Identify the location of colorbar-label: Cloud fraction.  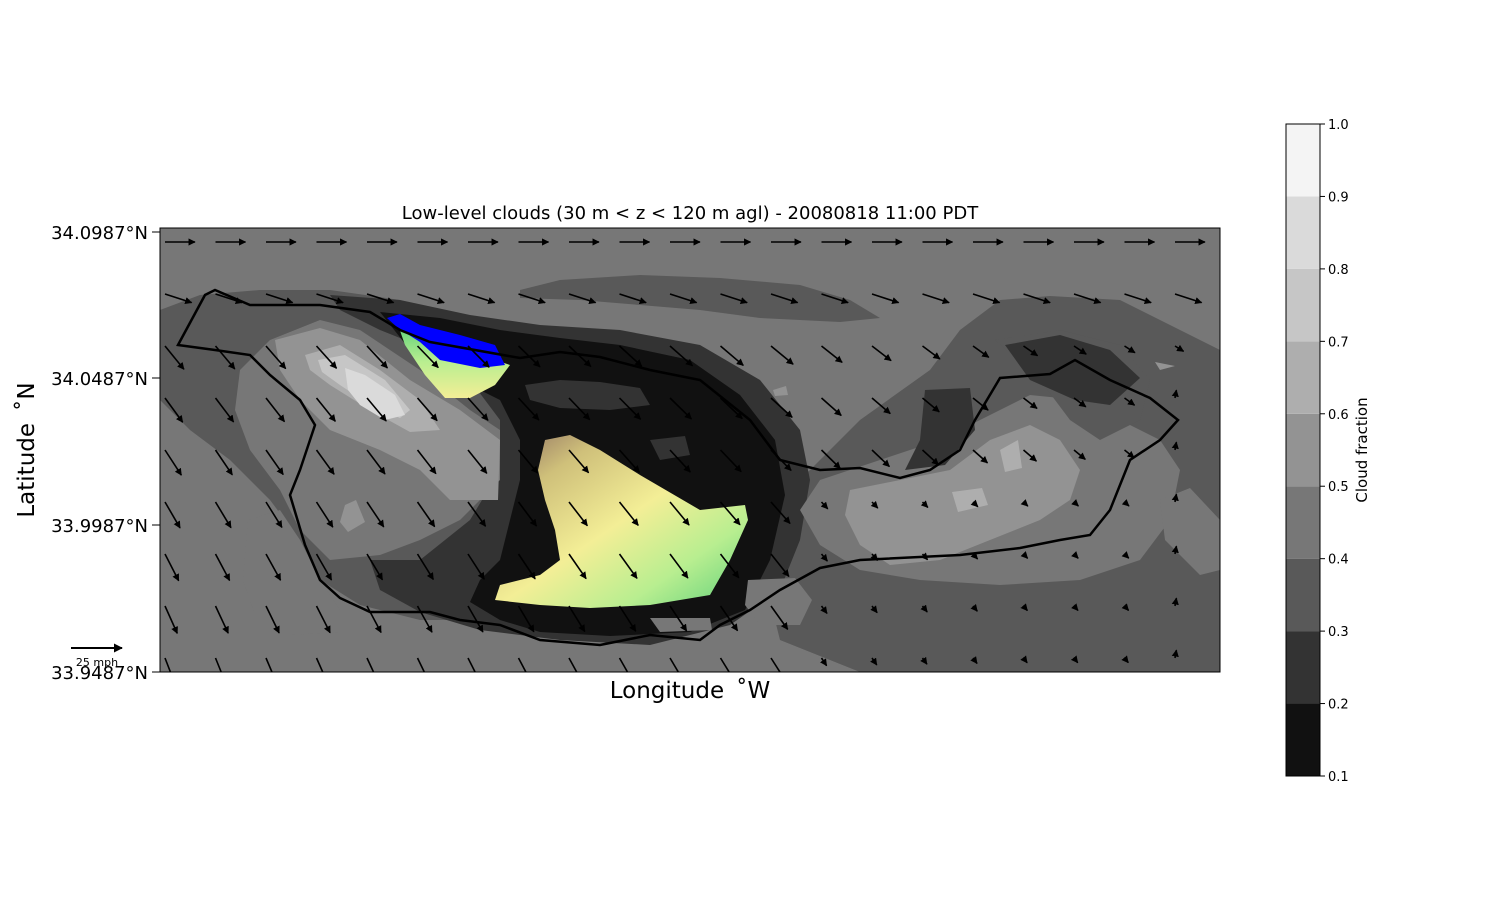
(1362, 449).